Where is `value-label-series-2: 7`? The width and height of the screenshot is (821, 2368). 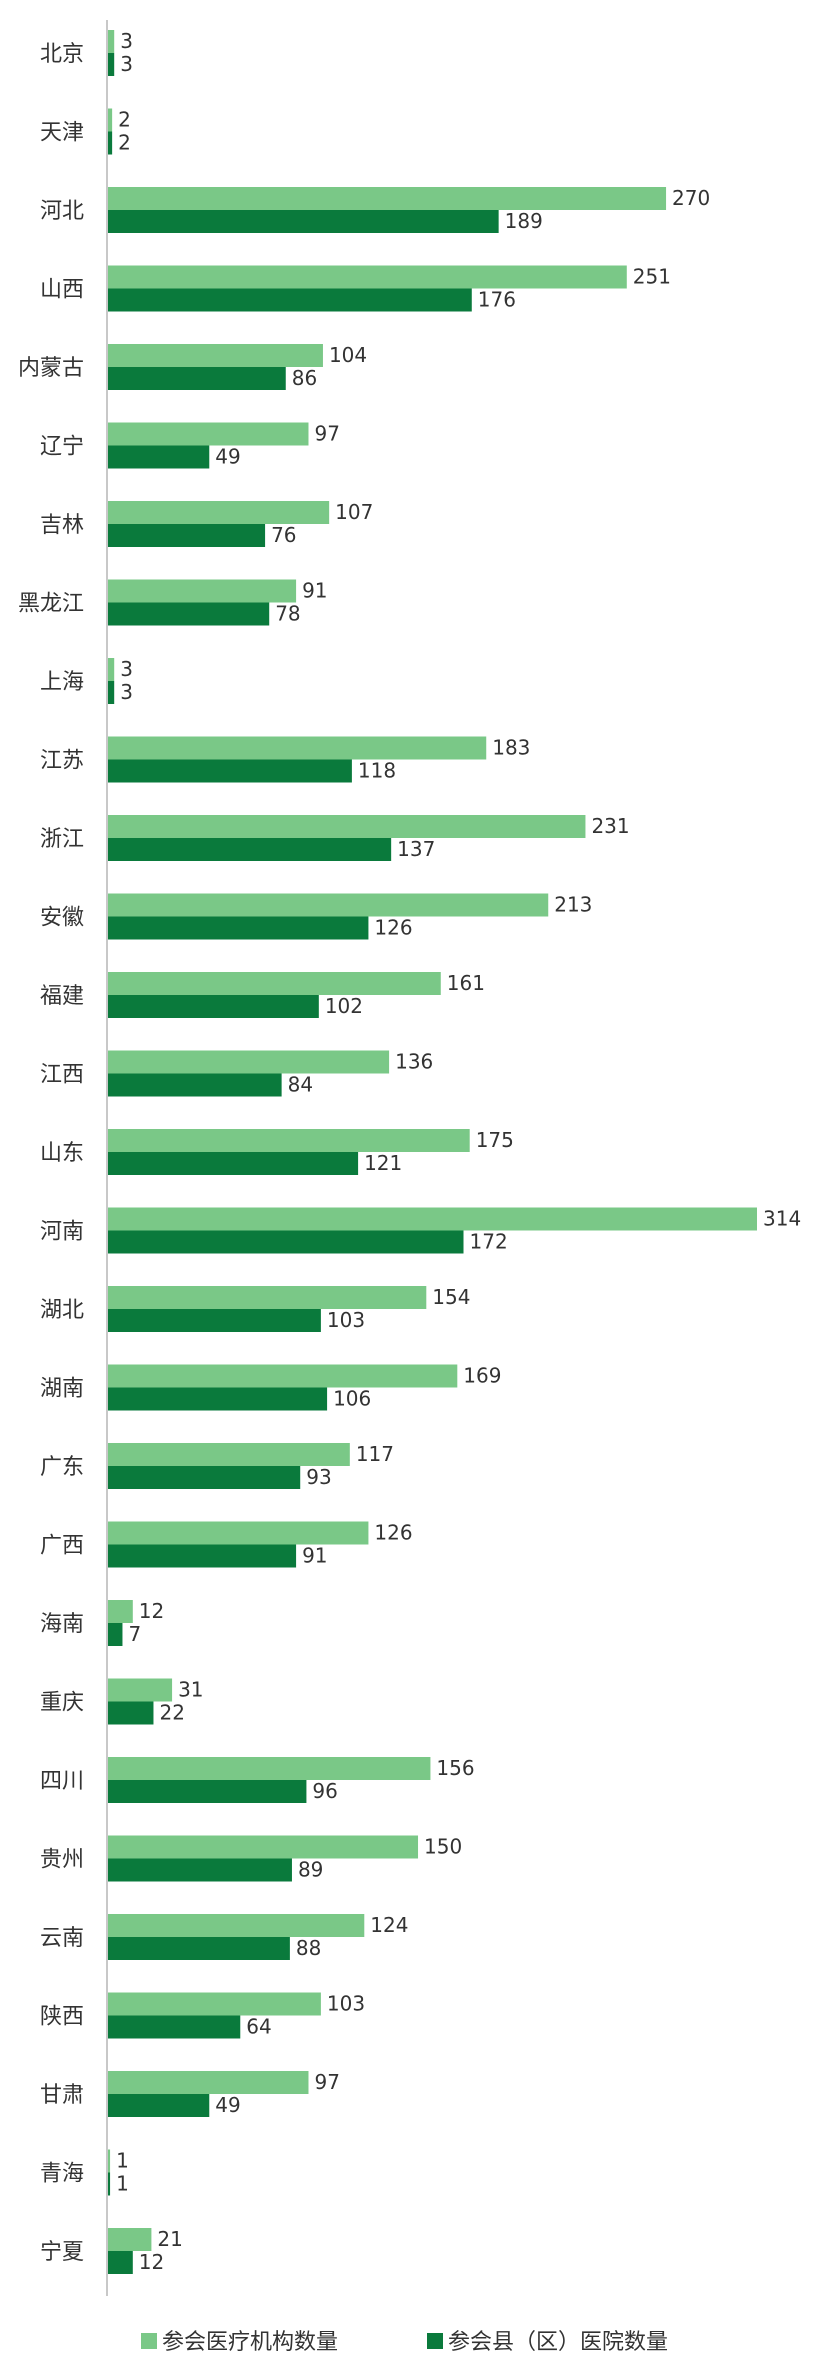
value-label-series-2: 7 is located at coordinates (134, 1634).